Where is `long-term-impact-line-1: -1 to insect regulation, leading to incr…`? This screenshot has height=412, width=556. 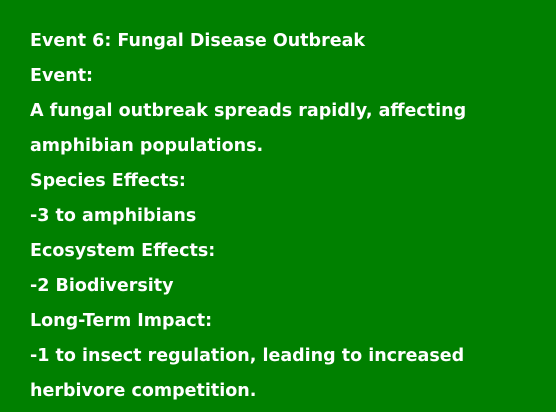
long-term-impact-line-1: -1 to insect regulation, leading to incr… is located at coordinates (247, 356).